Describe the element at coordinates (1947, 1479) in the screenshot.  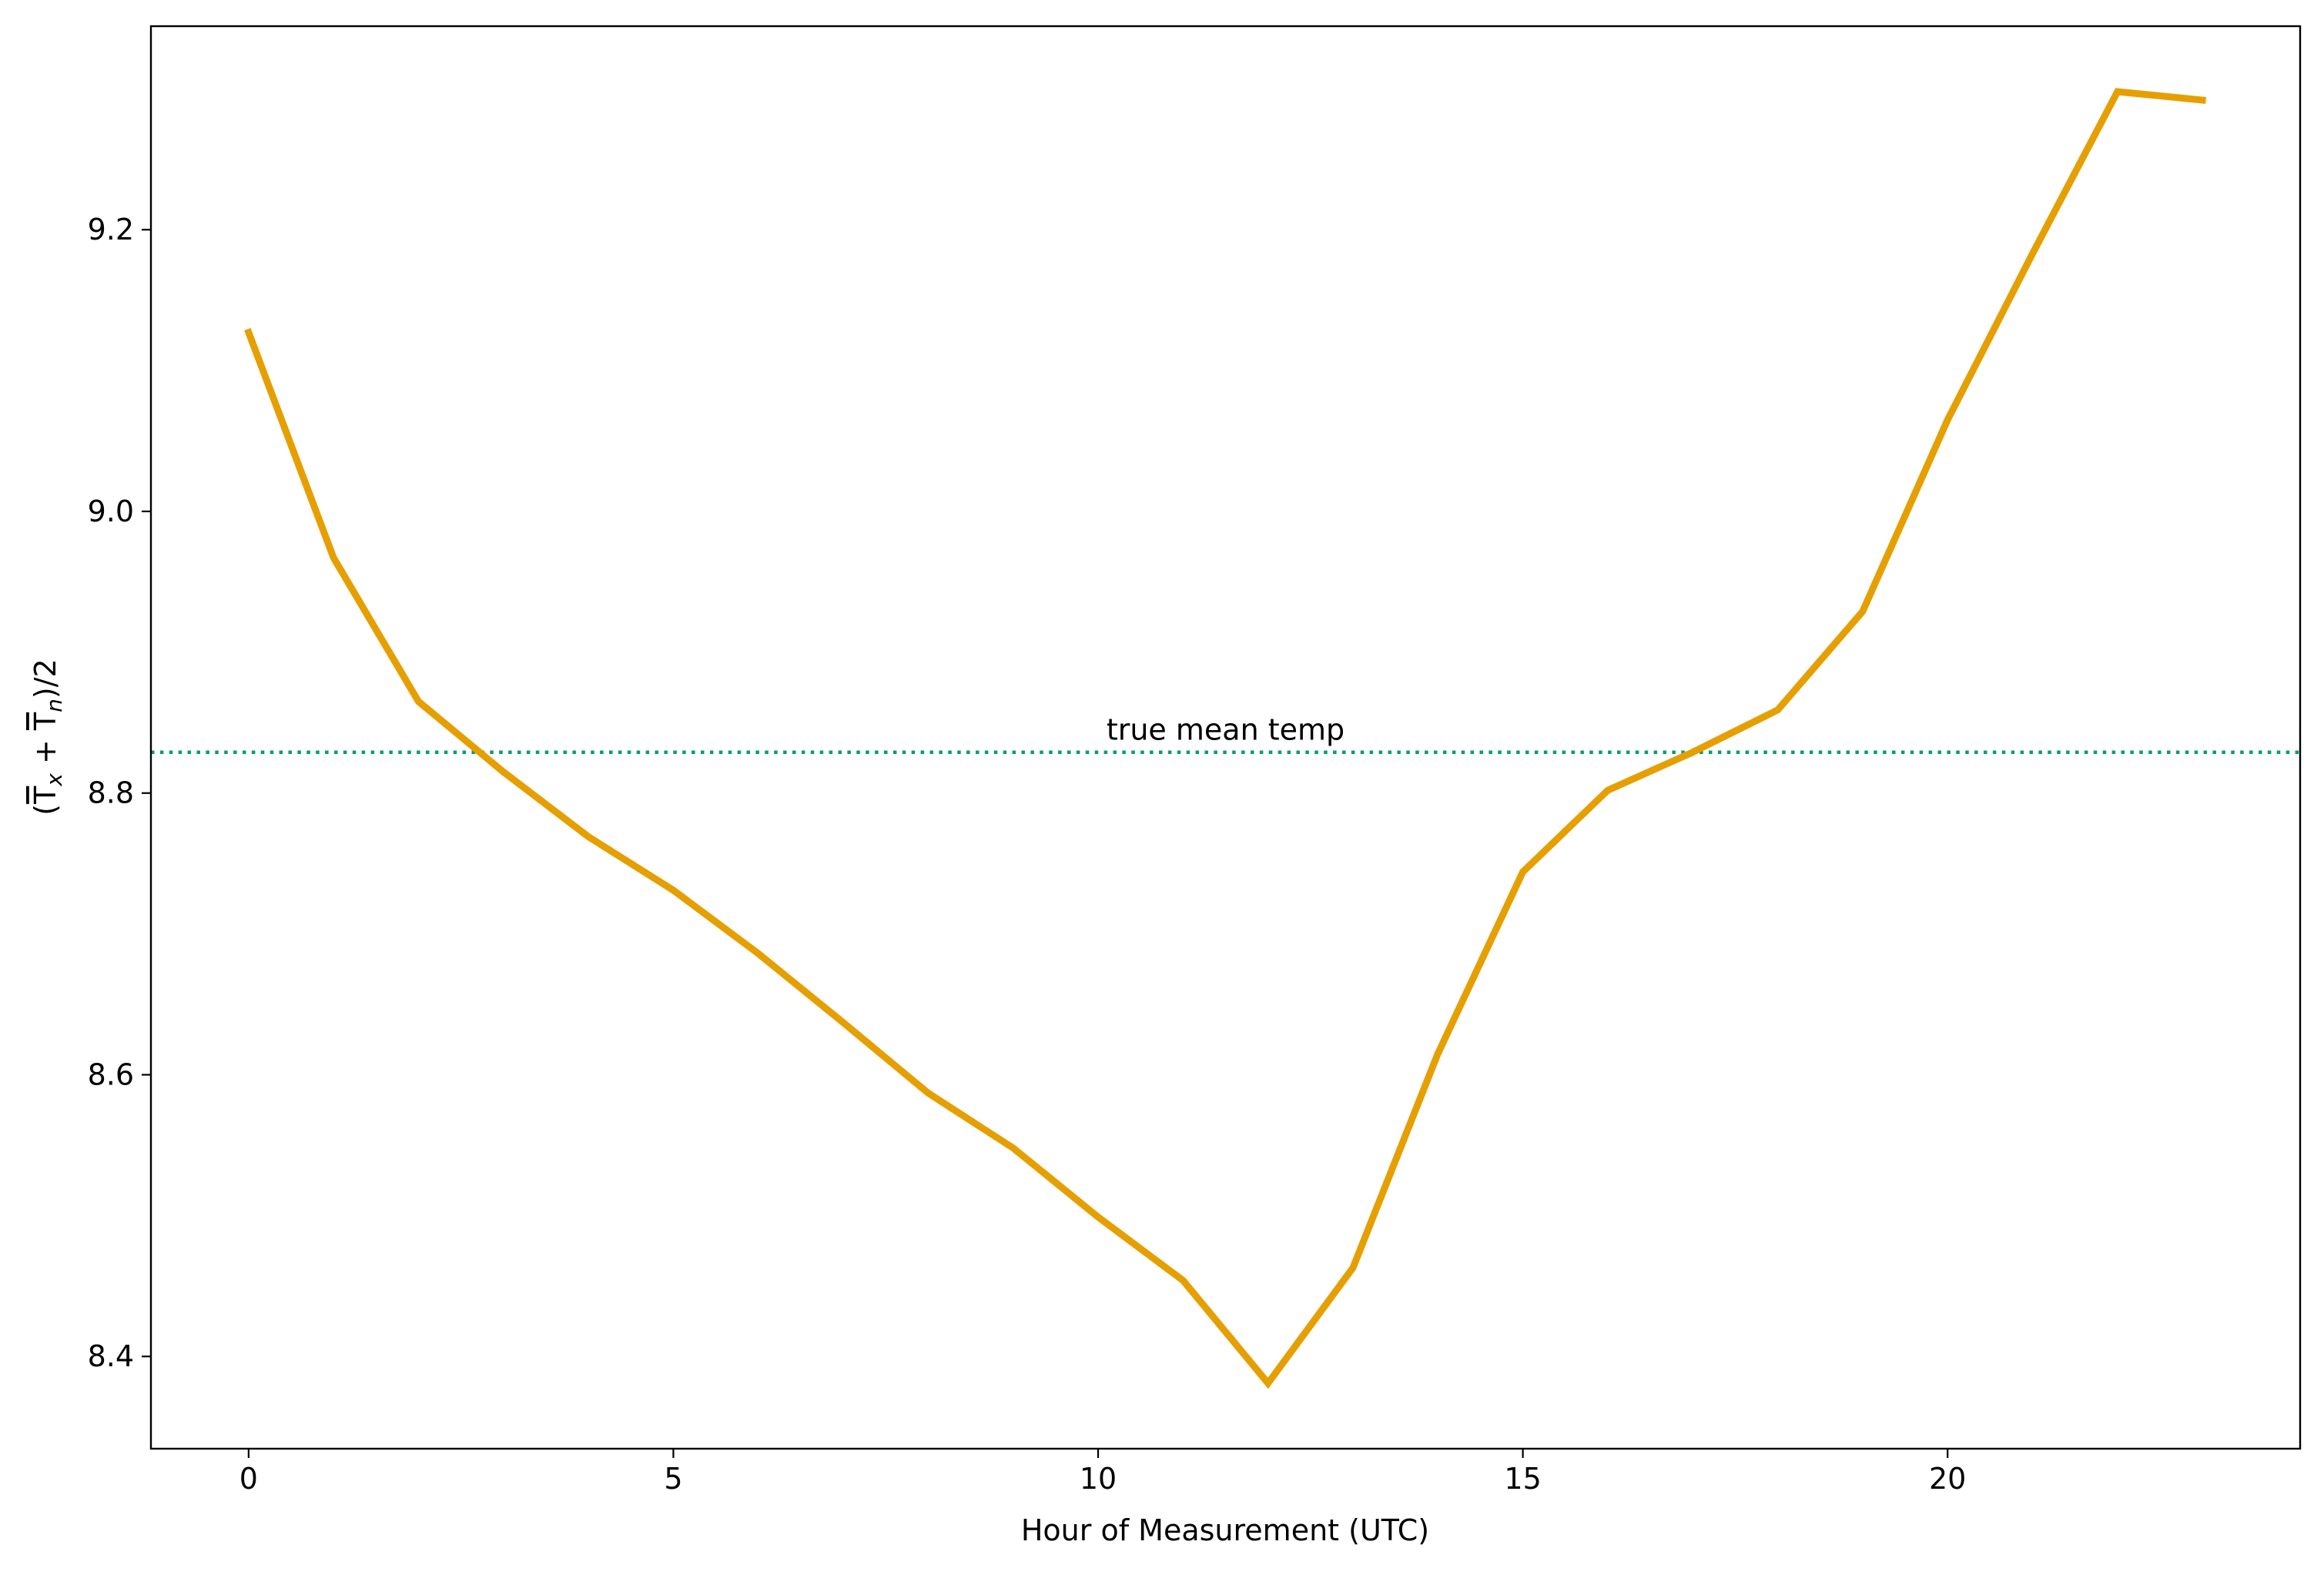
I see `x-tick-label: 20` at that location.